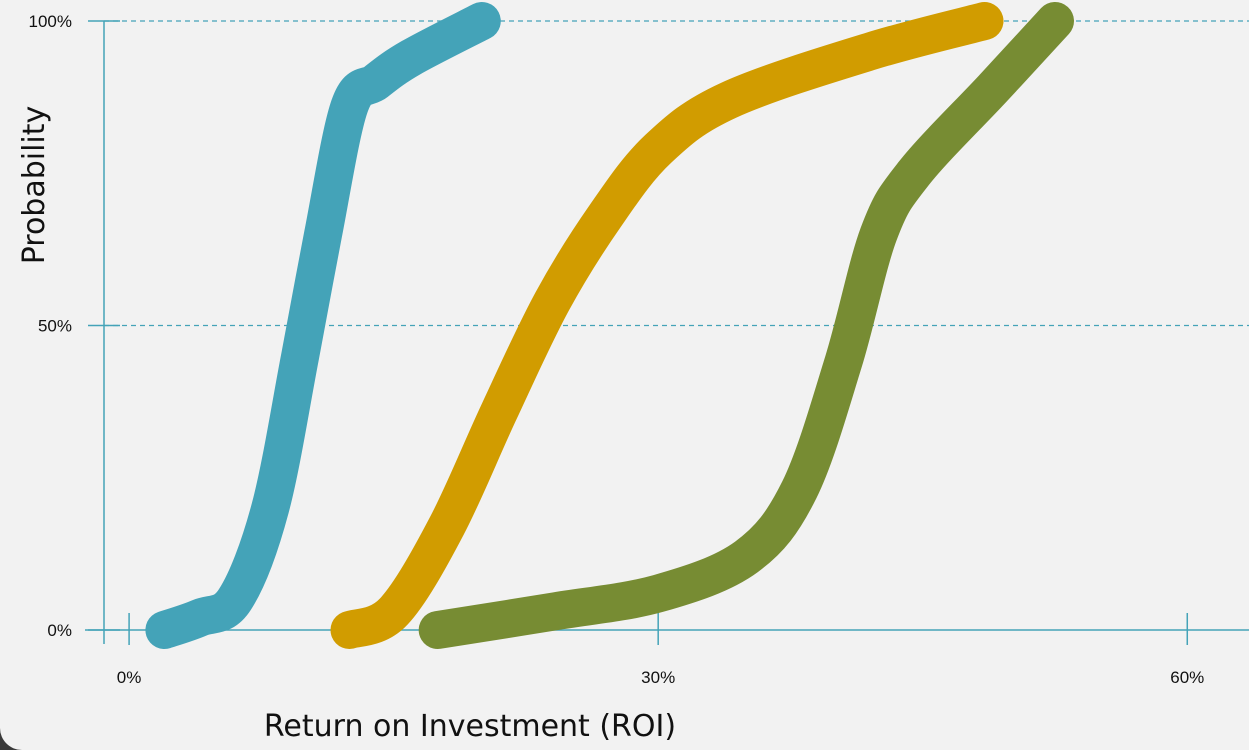 Image resolution: width=1249 pixels, height=750 pixels. Describe the element at coordinates (34, 185) in the screenshot. I see `y-axis-title: Probability` at that location.